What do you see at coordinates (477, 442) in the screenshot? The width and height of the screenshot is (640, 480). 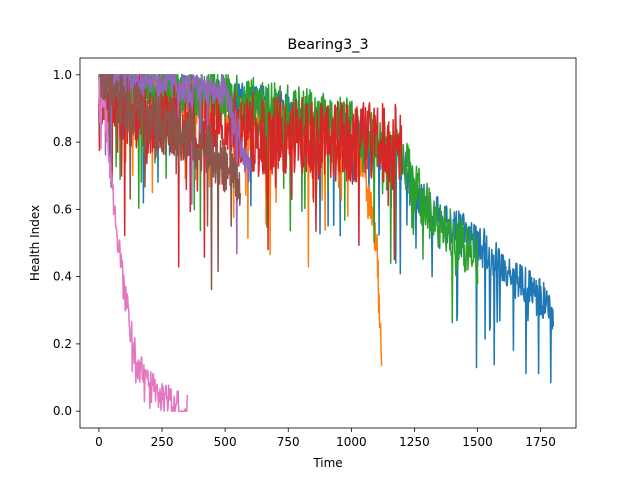 I see `x-tick-label: 1500` at bounding box center [477, 442].